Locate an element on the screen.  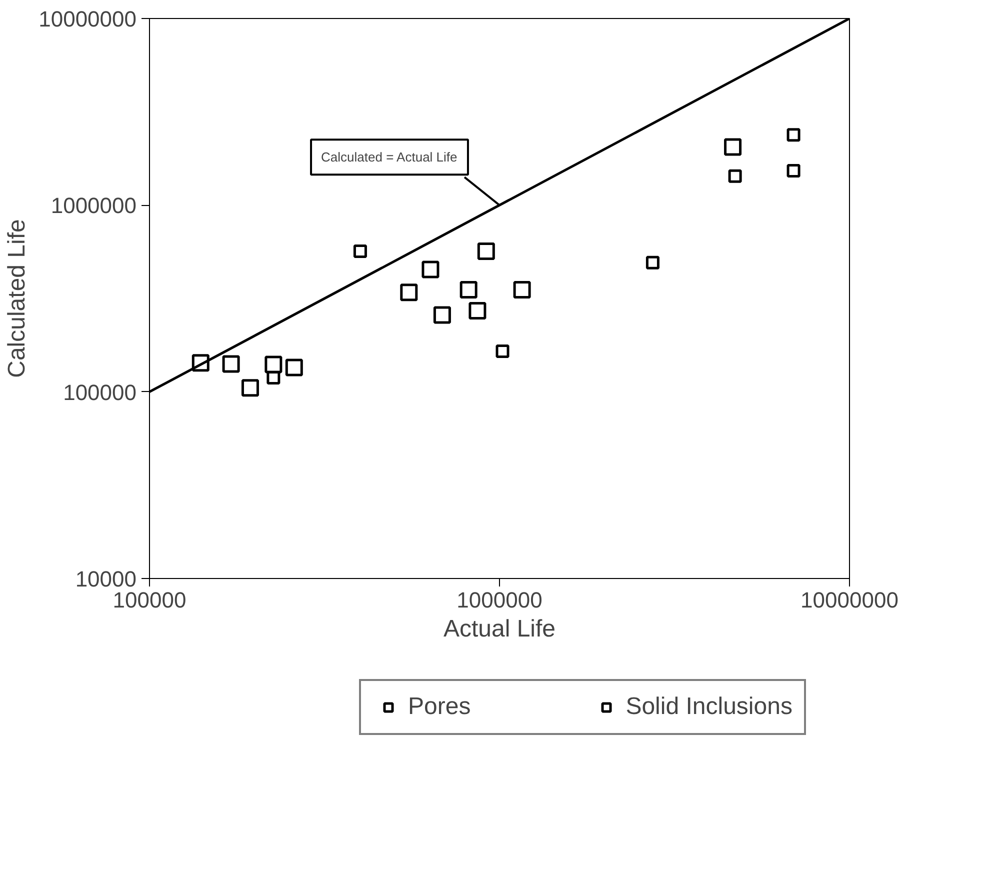
x-tick-label: 1000000 is located at coordinates (499, 600).